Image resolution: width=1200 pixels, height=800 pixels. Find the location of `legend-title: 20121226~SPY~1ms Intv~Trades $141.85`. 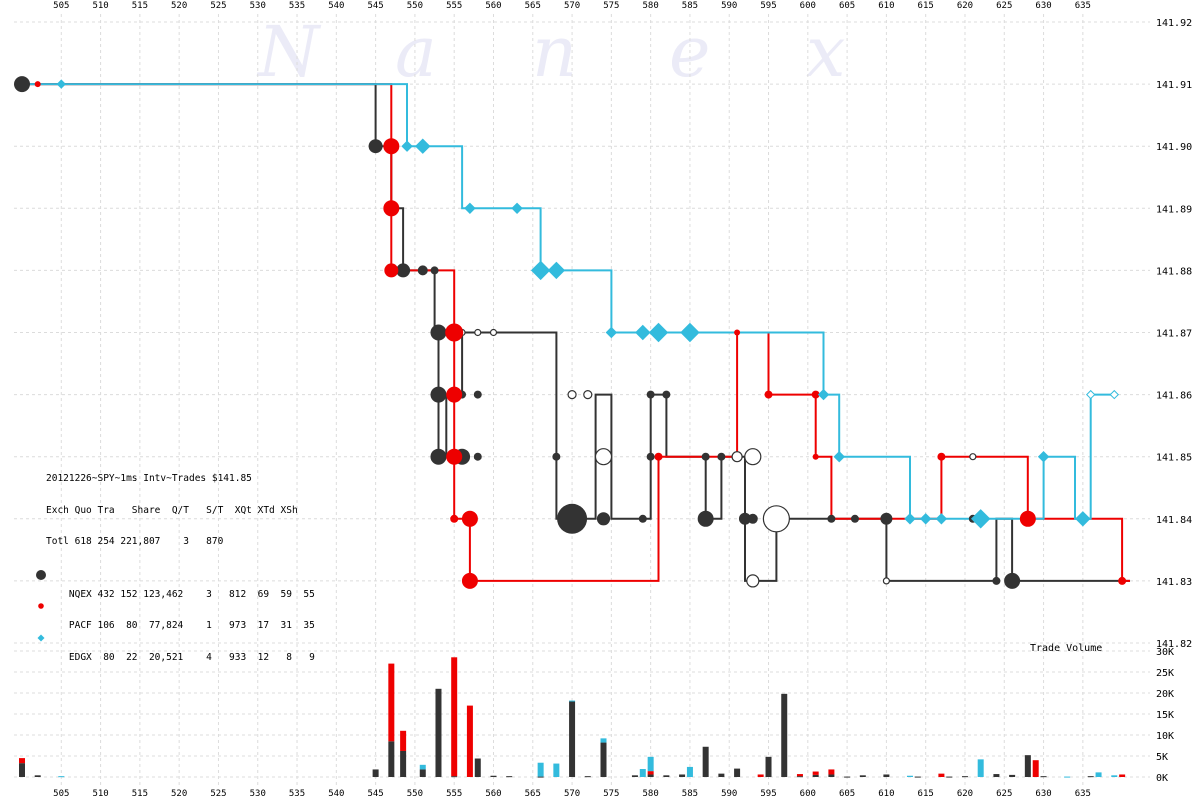

legend-title: 20121226~SPY~1ms Intv~Trades $141.85 is located at coordinates (149, 478).